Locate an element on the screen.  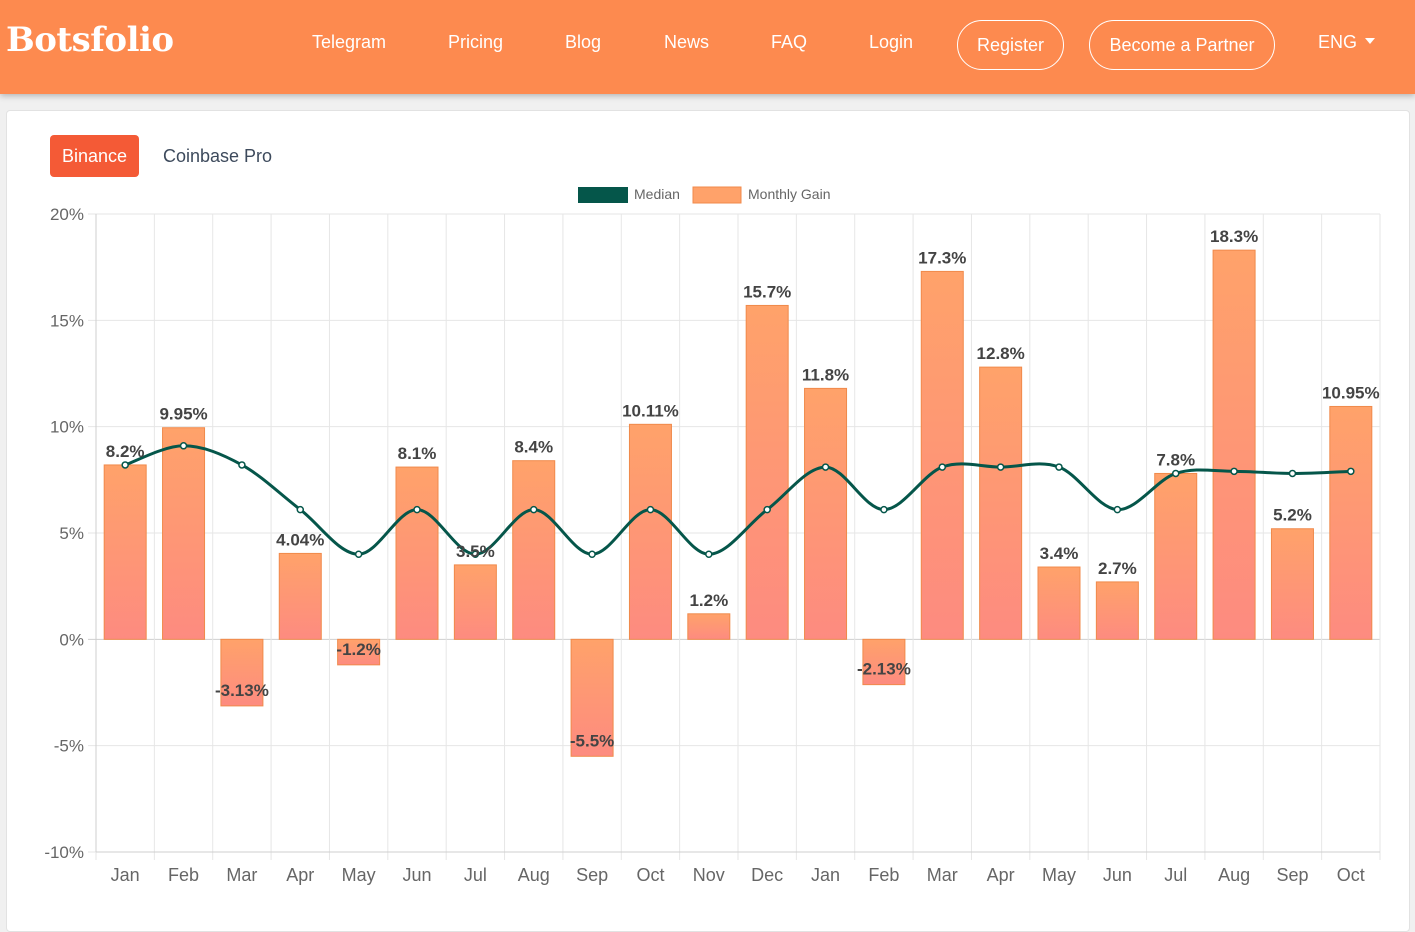
y-tick-label: -10% is located at coordinates (64, 852).